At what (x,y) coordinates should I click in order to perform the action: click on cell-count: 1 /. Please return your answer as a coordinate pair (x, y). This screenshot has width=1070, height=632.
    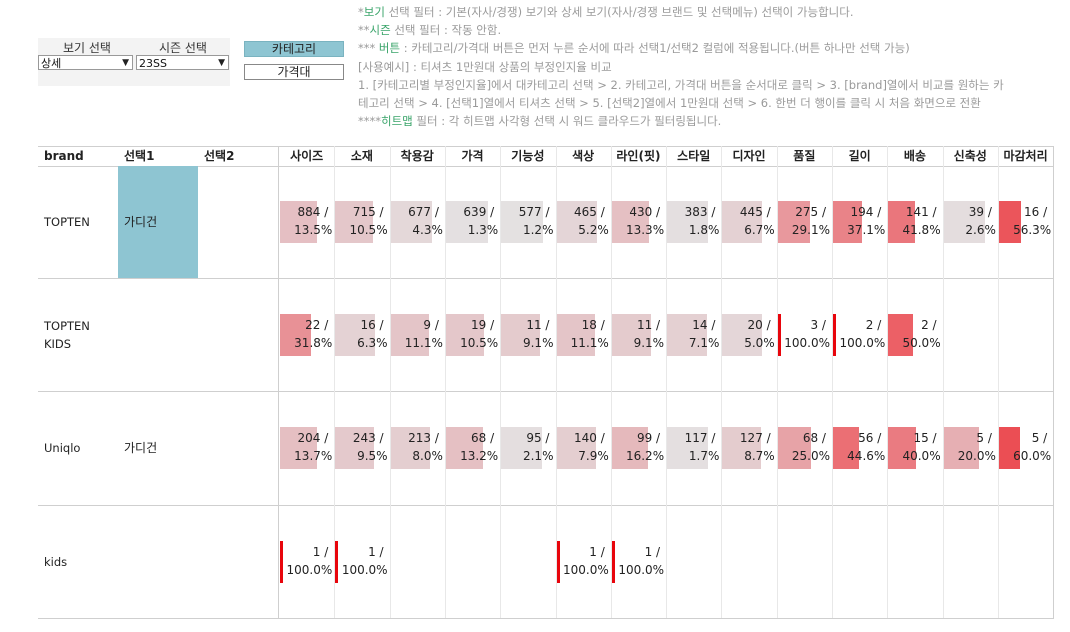
    Looking at the image, I should click on (320, 551).